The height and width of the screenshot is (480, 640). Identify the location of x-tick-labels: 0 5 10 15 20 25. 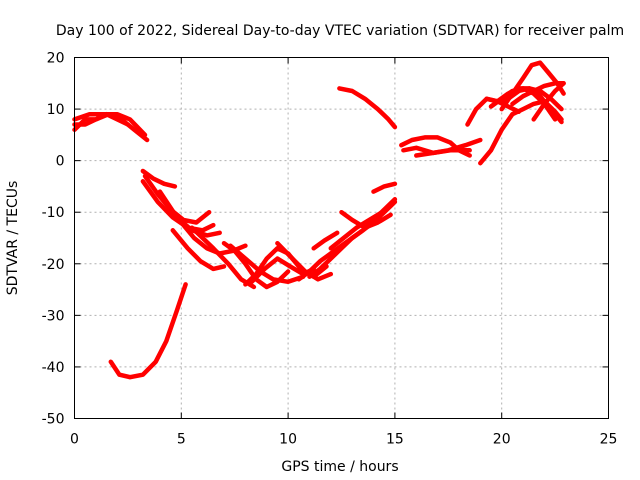
(343, 440).